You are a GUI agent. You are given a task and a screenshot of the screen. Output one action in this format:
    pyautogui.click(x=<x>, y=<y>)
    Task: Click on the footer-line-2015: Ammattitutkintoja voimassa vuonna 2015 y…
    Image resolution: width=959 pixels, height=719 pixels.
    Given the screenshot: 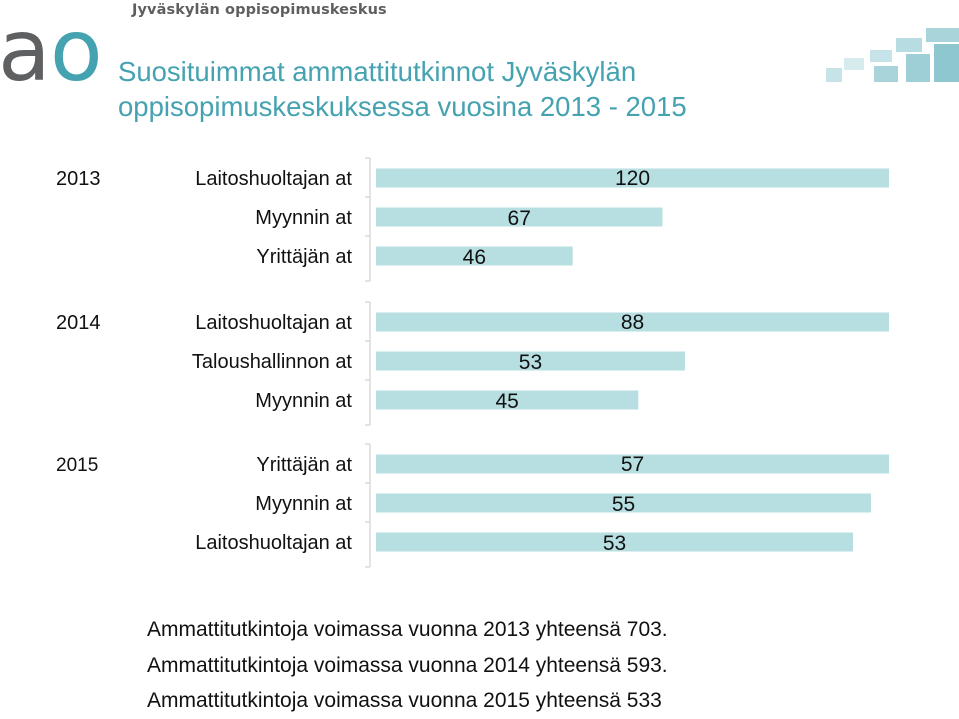 What is the action you would take?
    pyautogui.click(x=404, y=700)
    